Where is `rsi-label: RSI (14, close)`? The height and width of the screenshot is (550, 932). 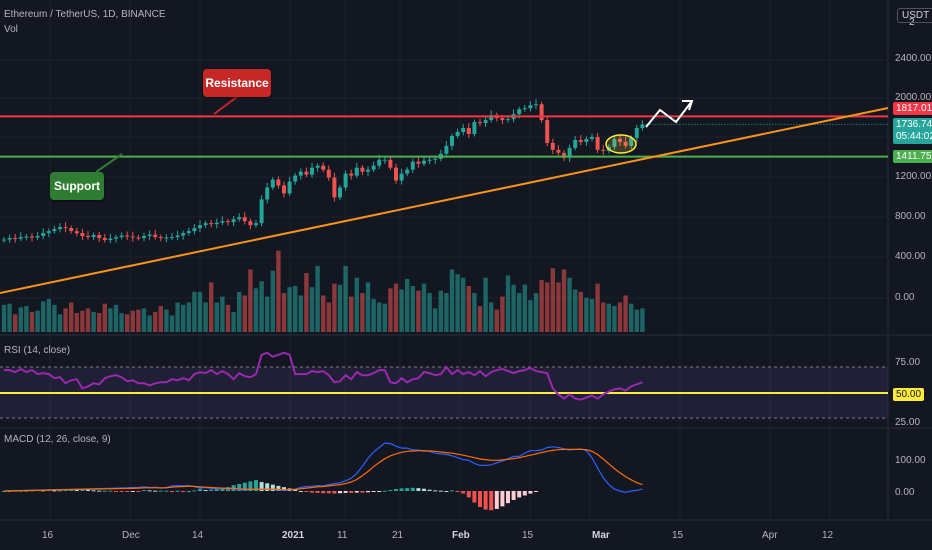
rsi-label: RSI (14, close) is located at coordinates (37, 350).